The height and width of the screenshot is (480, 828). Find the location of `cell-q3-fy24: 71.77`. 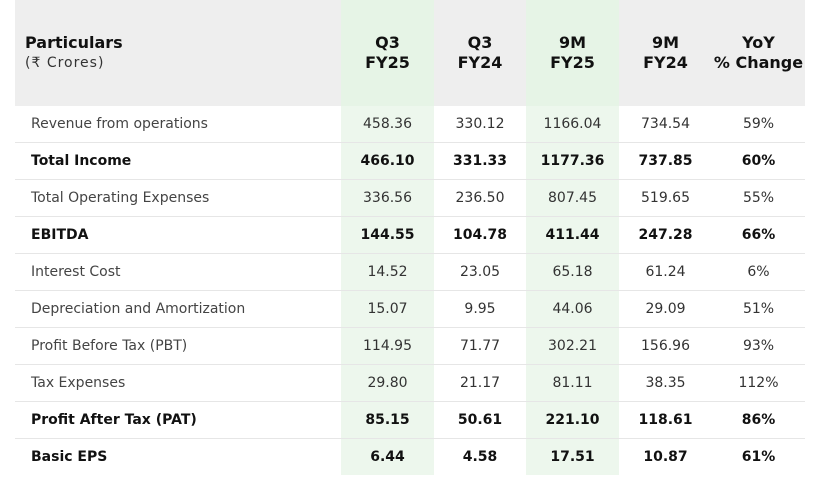

cell-q3-fy24: 71.77 is located at coordinates (480, 346).